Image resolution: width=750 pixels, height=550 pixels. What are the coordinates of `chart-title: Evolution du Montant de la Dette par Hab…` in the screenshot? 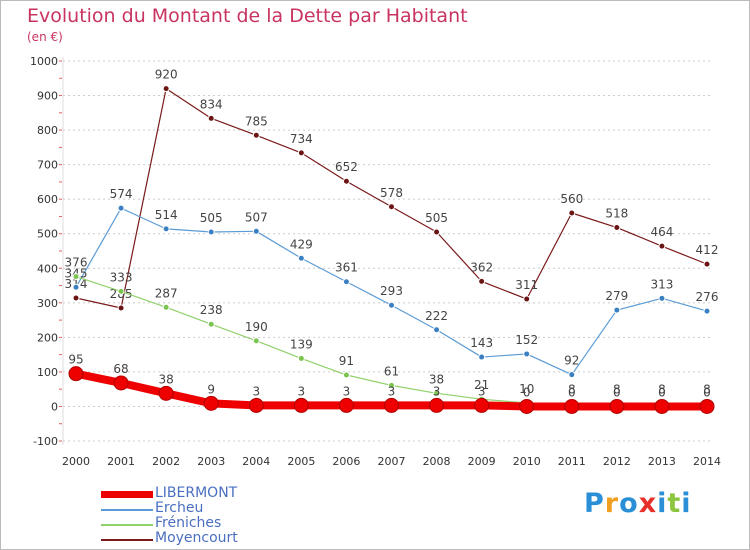 It's located at (247, 16).